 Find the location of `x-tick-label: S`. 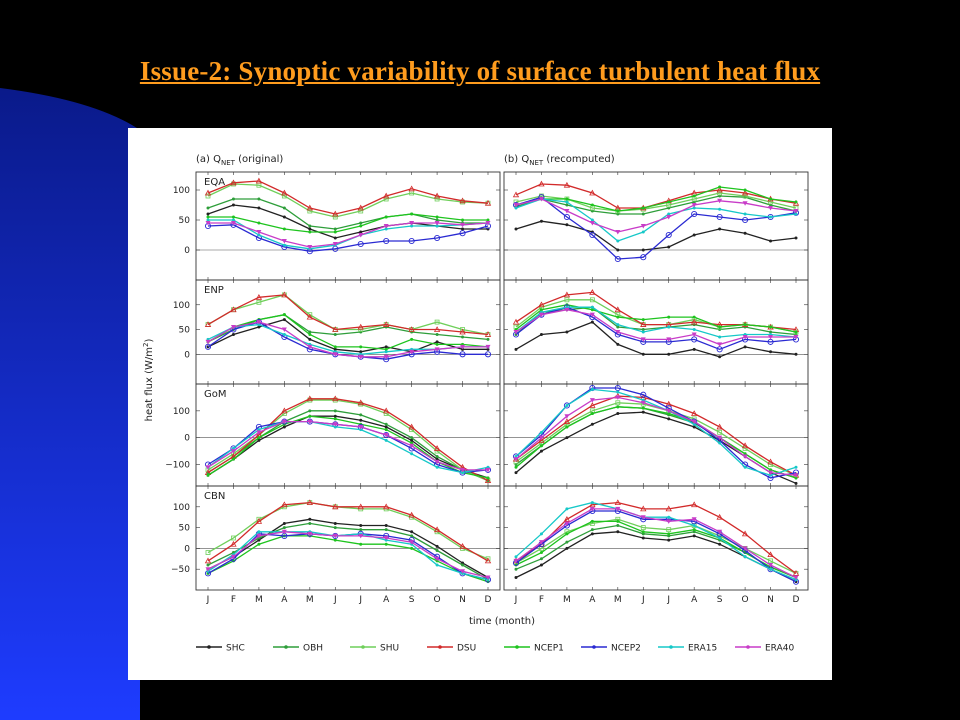

x-tick-label: S is located at coordinates (720, 600).